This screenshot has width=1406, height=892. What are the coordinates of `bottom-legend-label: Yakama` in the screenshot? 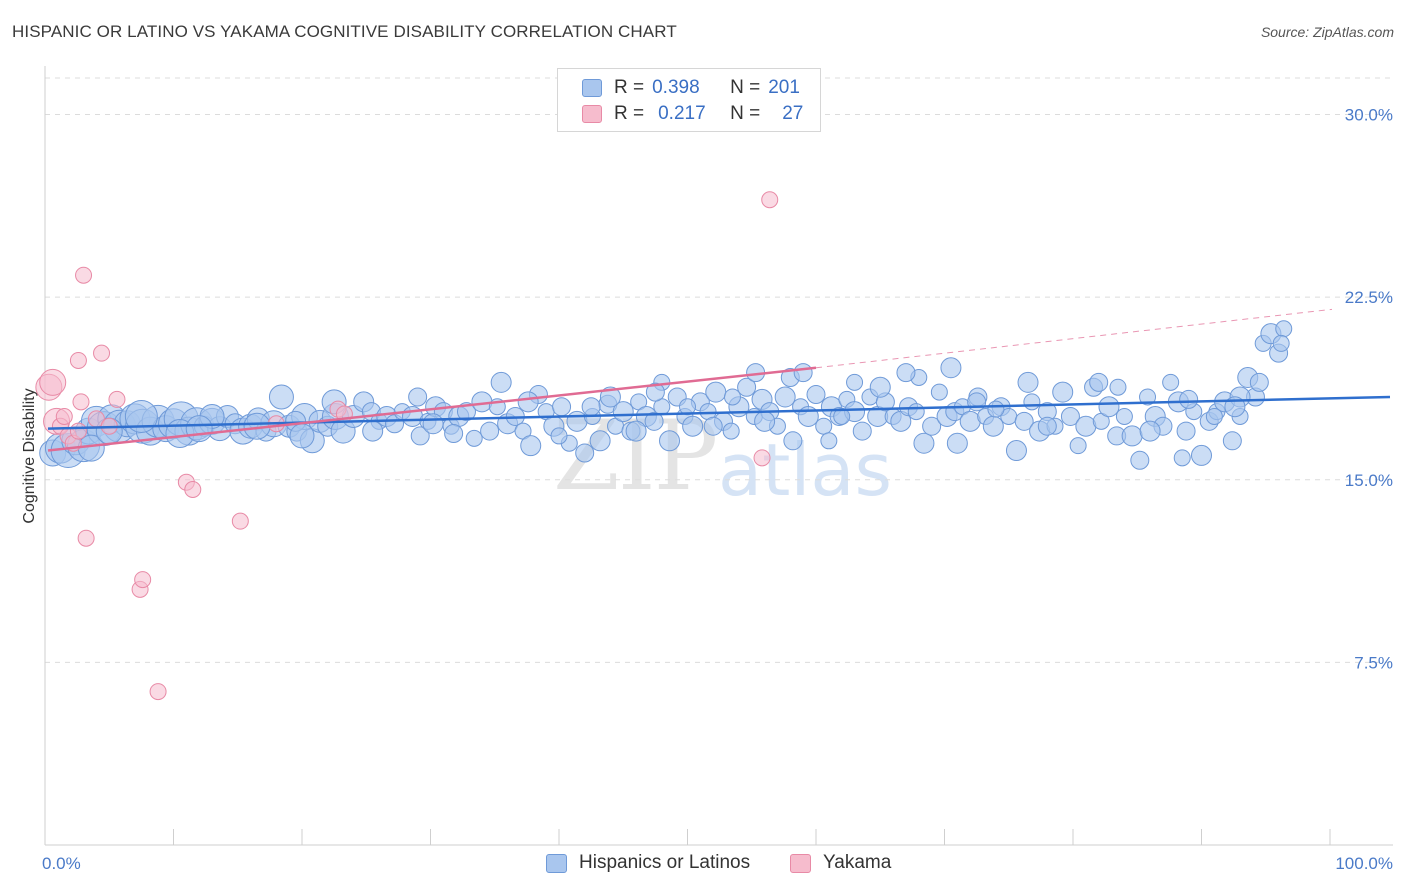 It's located at (857, 862).